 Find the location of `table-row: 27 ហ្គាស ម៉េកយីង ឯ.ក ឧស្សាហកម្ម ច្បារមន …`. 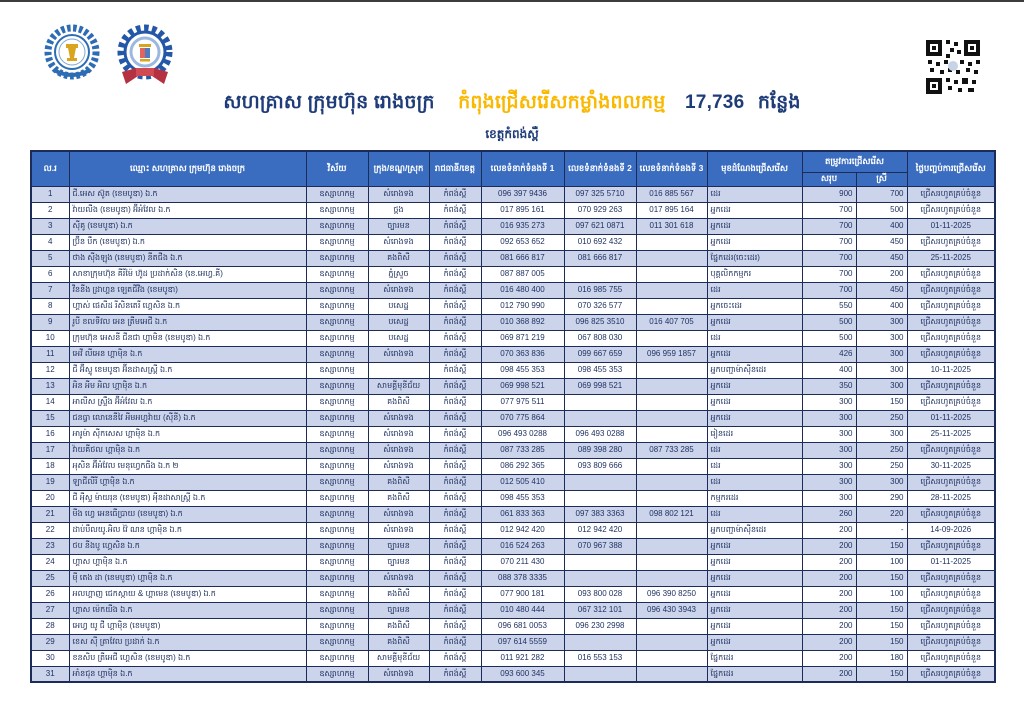

table-row: 27 ហ្គាស ម៉េកយីង ឯ.ក ឧស្សាហកម្ម ច្បារមន … is located at coordinates (513, 610).